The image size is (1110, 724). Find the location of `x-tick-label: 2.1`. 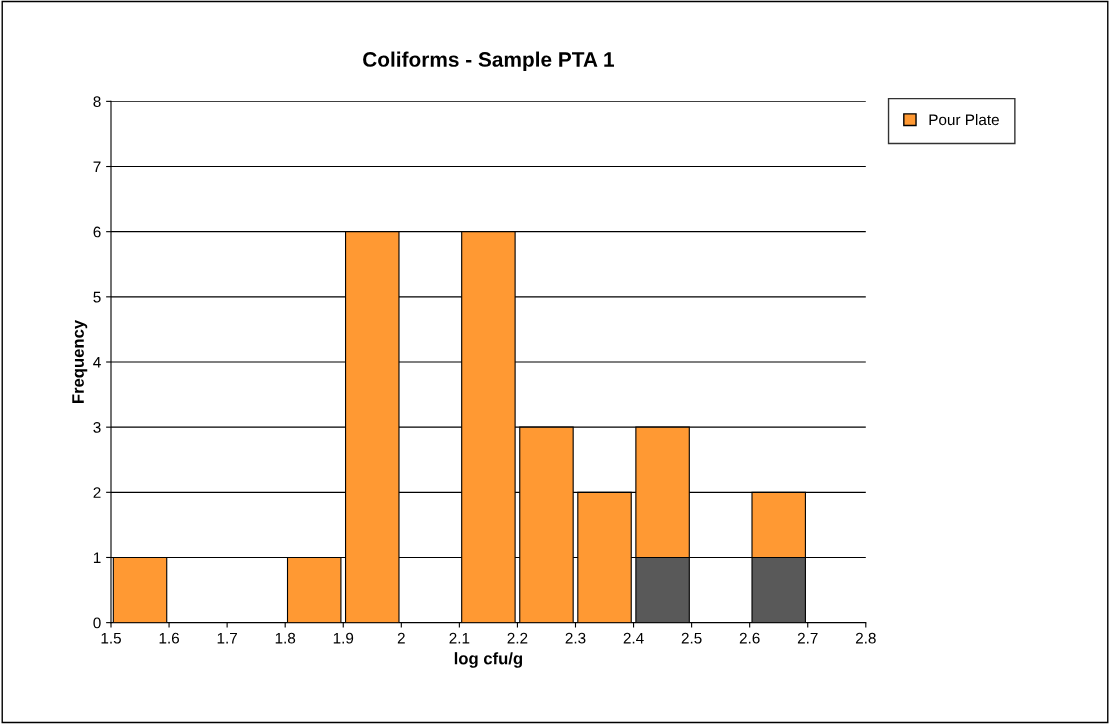

x-tick-label: 2.1 is located at coordinates (459, 638).